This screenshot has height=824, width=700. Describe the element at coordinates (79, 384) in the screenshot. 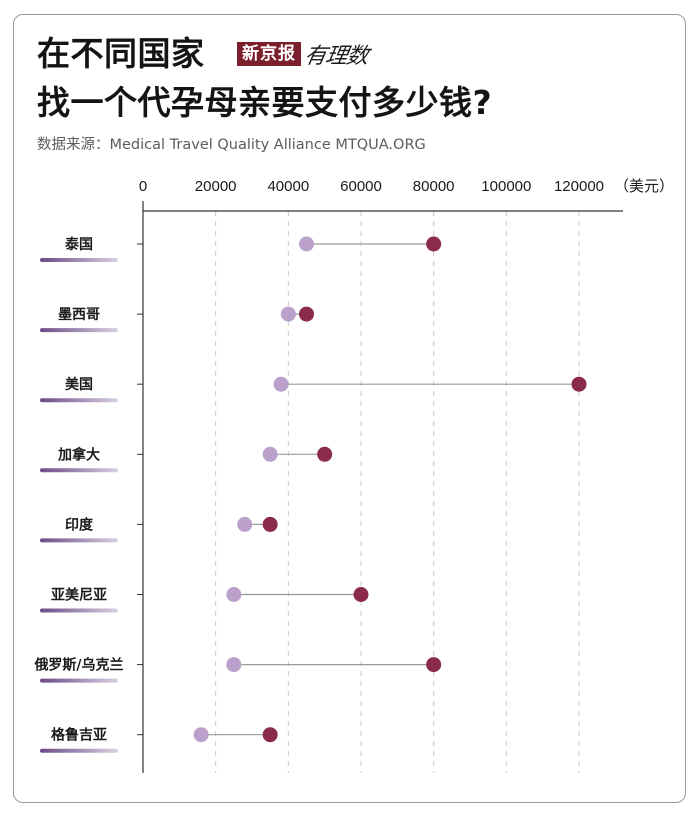

I see `category-label: 美国` at that location.